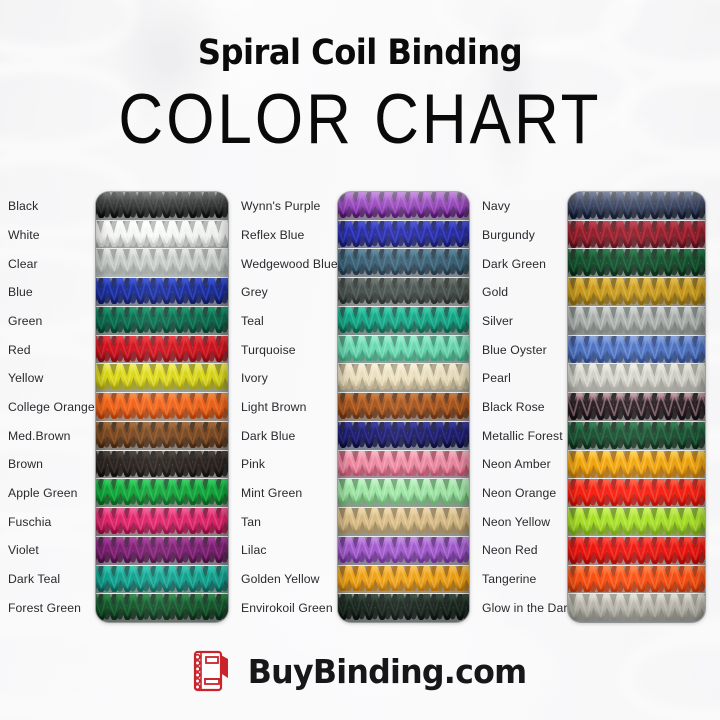 The width and height of the screenshot is (720, 720). I want to click on color-label: Black Rose, so click(513, 406).